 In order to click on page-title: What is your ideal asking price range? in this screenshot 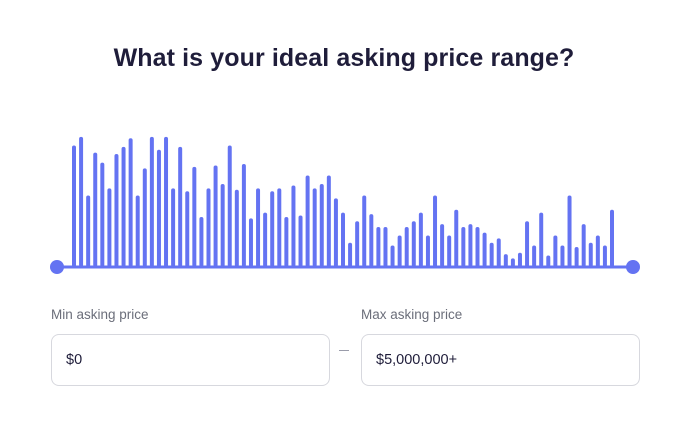, I will do `click(344, 58)`.